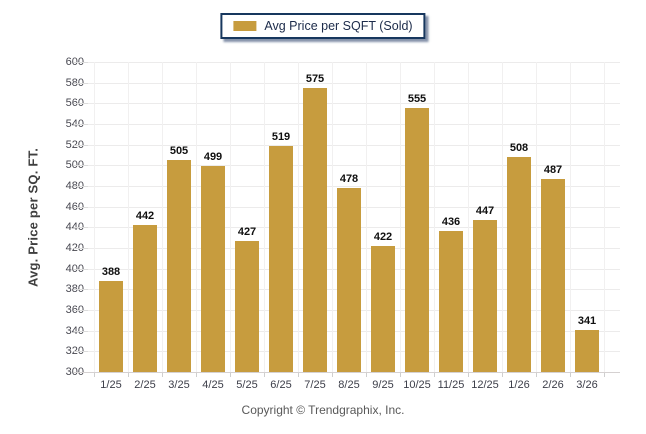 This screenshot has height=434, width=646. I want to click on bar-value-label: 499, so click(213, 157).